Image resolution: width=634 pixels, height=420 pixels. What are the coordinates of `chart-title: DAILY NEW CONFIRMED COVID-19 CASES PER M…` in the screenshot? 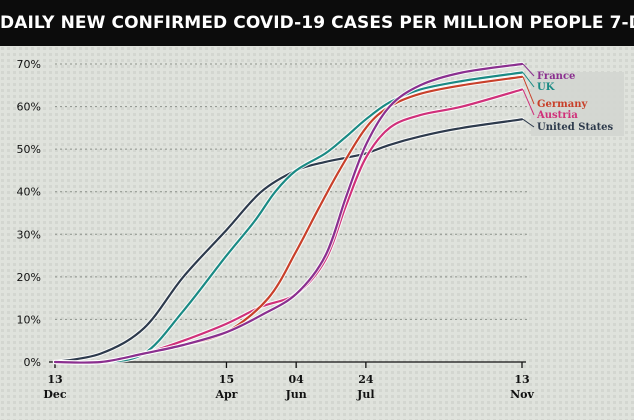 It's located at (317, 23).